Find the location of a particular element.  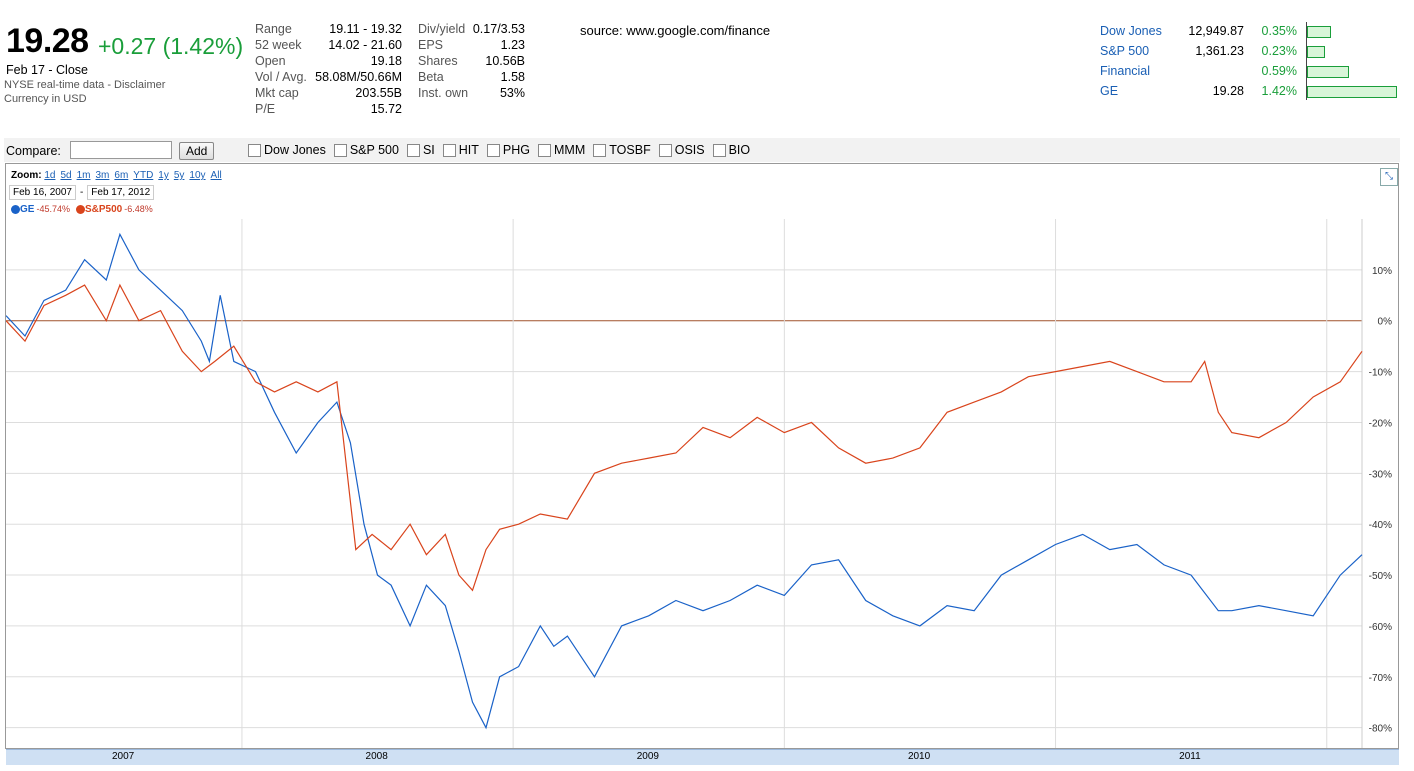

compare-checkbox: SI is located at coordinates (420, 150).